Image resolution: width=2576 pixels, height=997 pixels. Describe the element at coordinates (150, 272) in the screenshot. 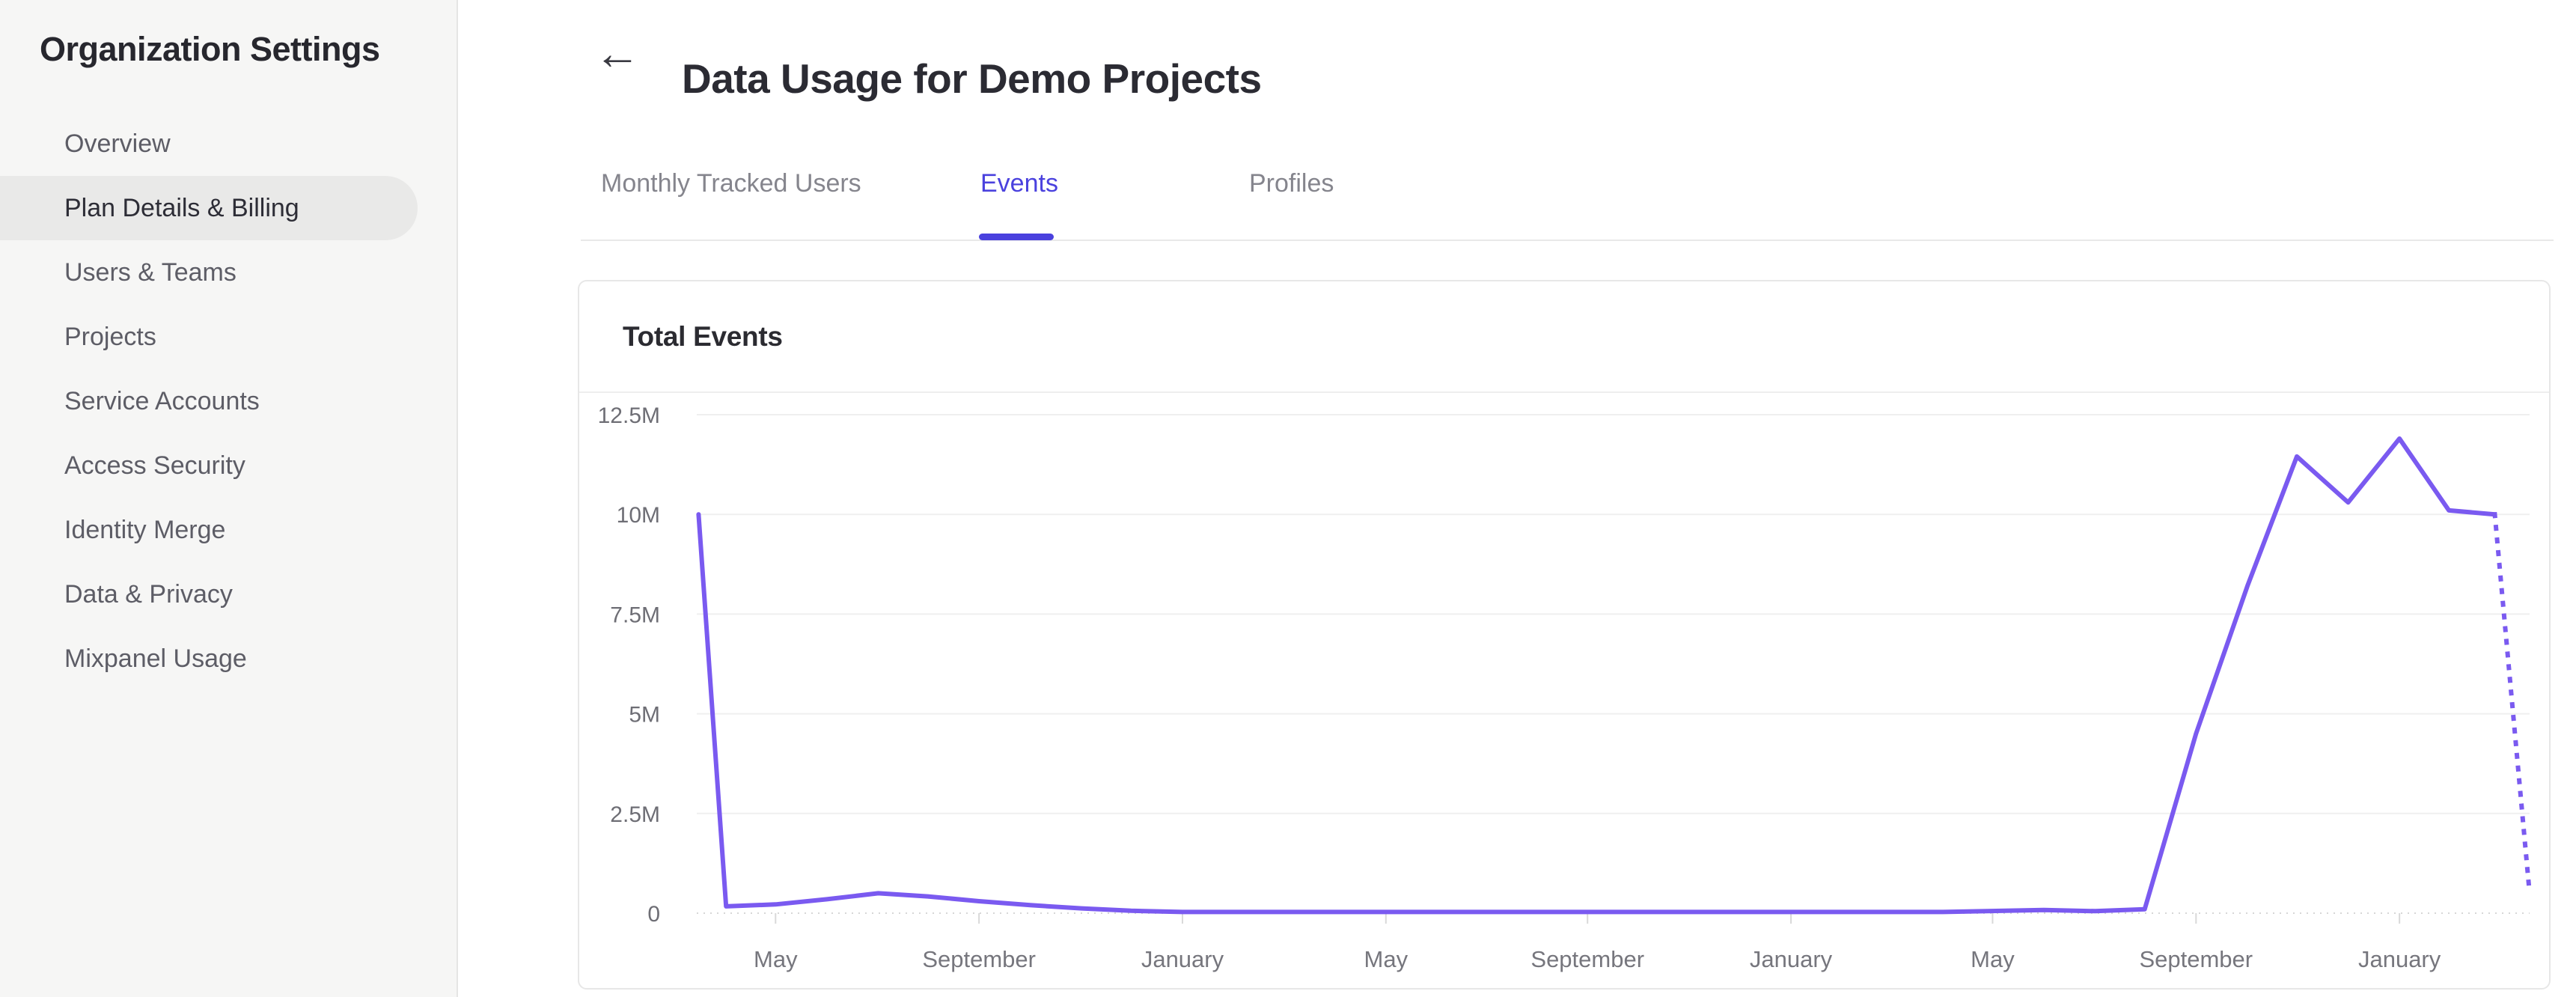

I see `sidebar-item-users-teams: Users & Teams` at that location.